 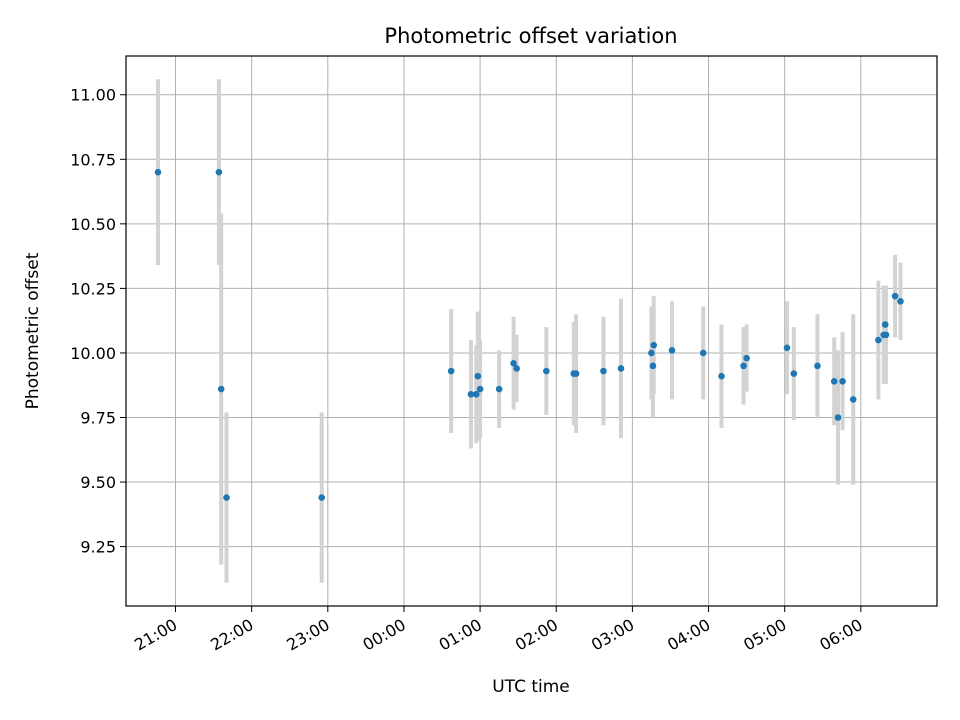 What do you see at coordinates (155, 635) in the screenshot?
I see `x-tick-label: 21:00` at bounding box center [155, 635].